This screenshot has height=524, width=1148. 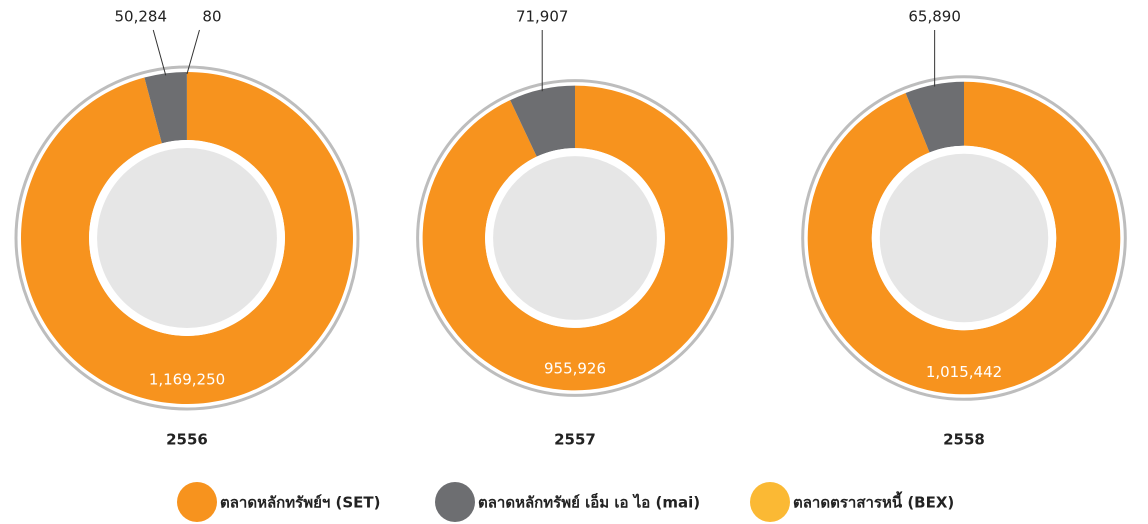 What do you see at coordinates (575, 440) in the screenshot?
I see `year-label: 2557` at bounding box center [575, 440].